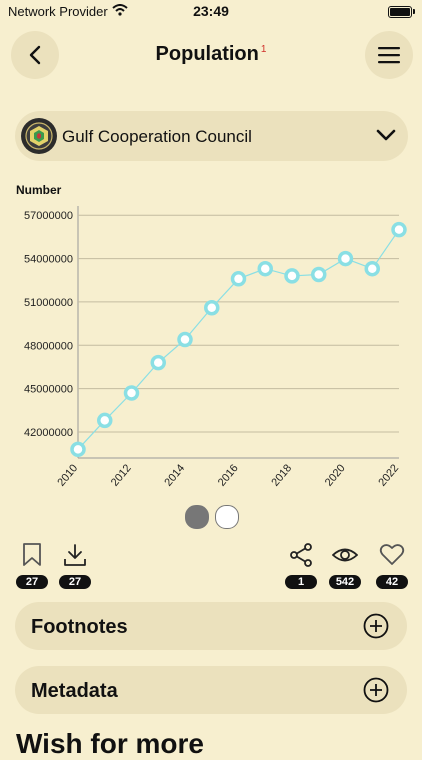  Describe the element at coordinates (110, 743) in the screenshot. I see `promo-heading: Wish for more` at that location.